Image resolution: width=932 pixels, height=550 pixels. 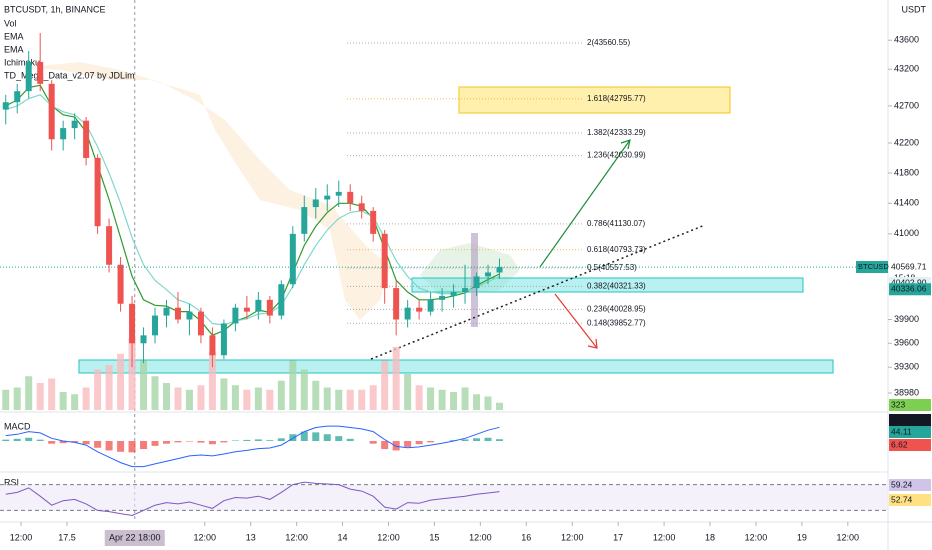 I want to click on x-tick-label: 13, so click(x=251, y=537).